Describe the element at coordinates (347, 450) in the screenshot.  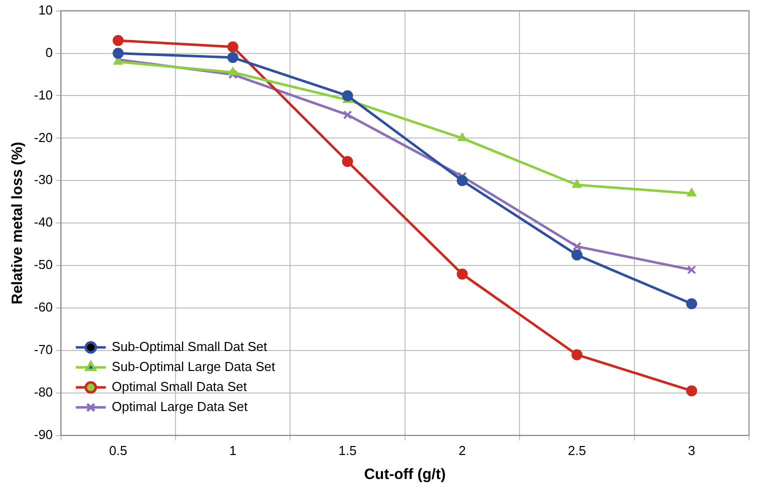
I see `x-tick-label: 1.5` at that location.